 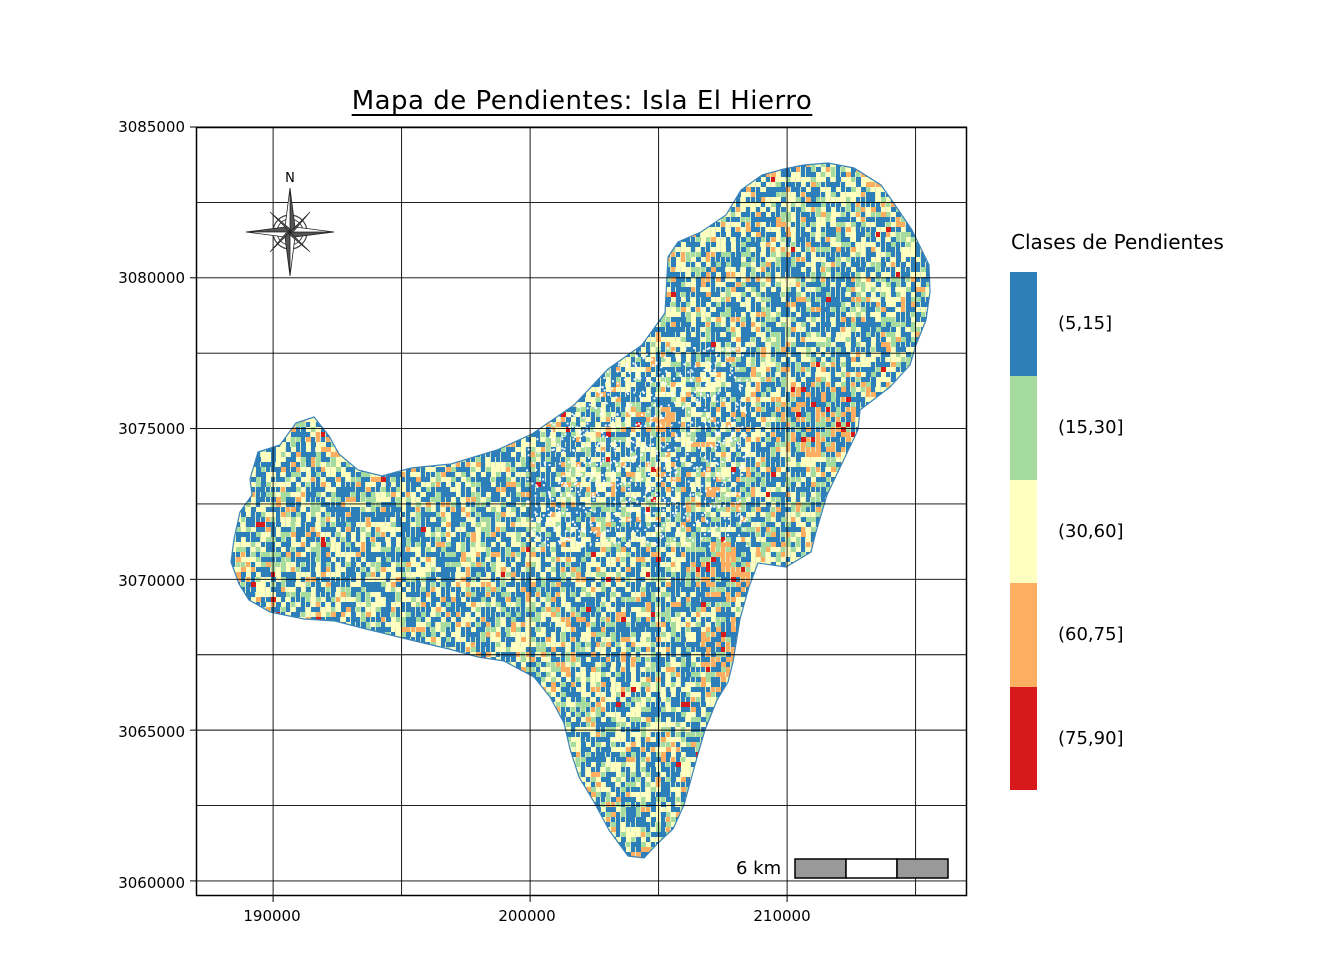 What do you see at coordinates (1091, 738) in the screenshot?
I see `legend-label: (75,90]` at bounding box center [1091, 738].